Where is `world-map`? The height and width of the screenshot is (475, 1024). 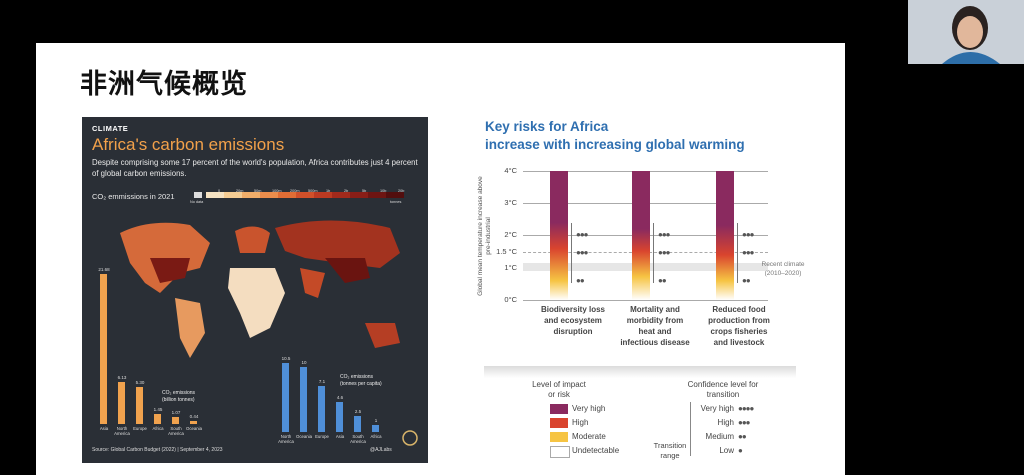 world-map is located at coordinates (260, 289).